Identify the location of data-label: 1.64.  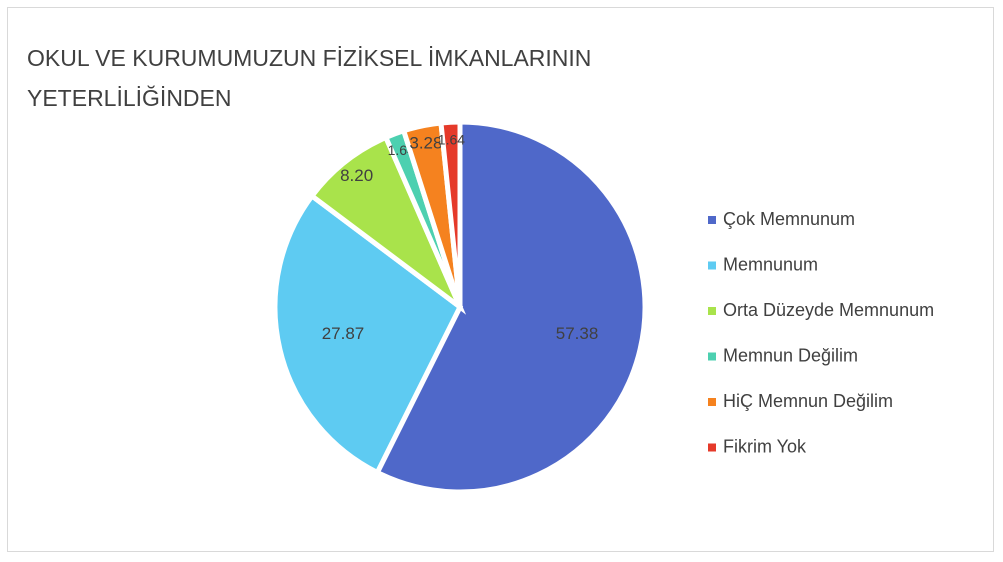
(451, 139).